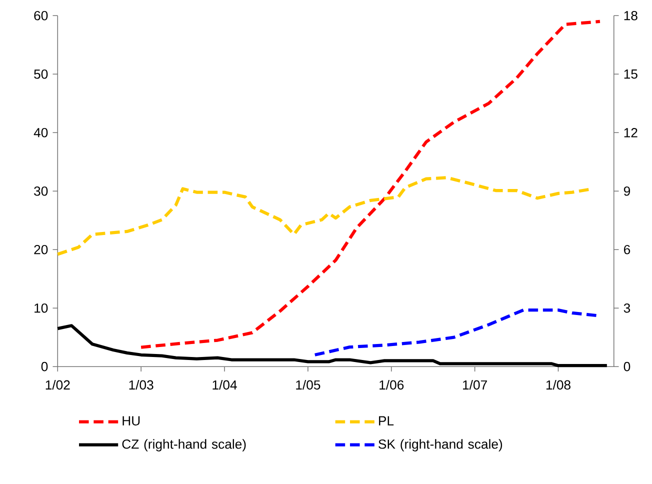  Describe the element at coordinates (224, 385) in the screenshot. I see `x-tick-label: 1/04` at that location.